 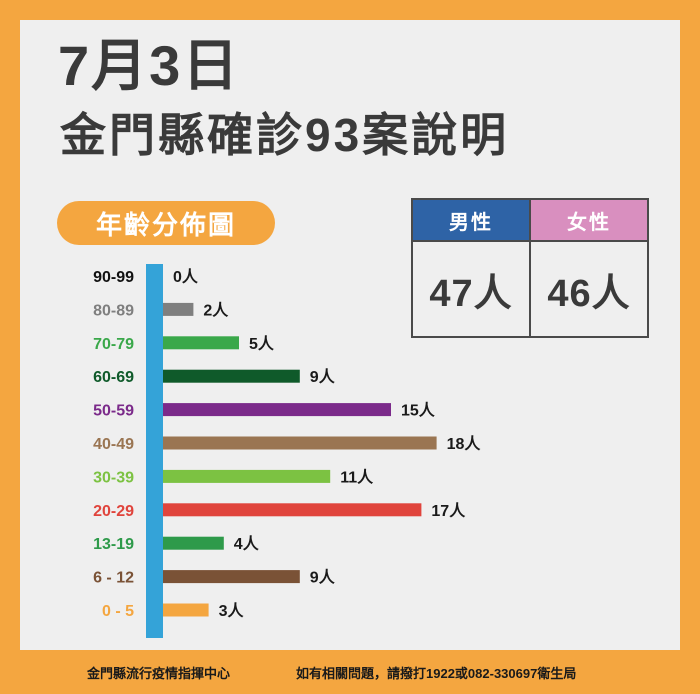 I want to click on female-count: 46人, so click(x=589, y=288).